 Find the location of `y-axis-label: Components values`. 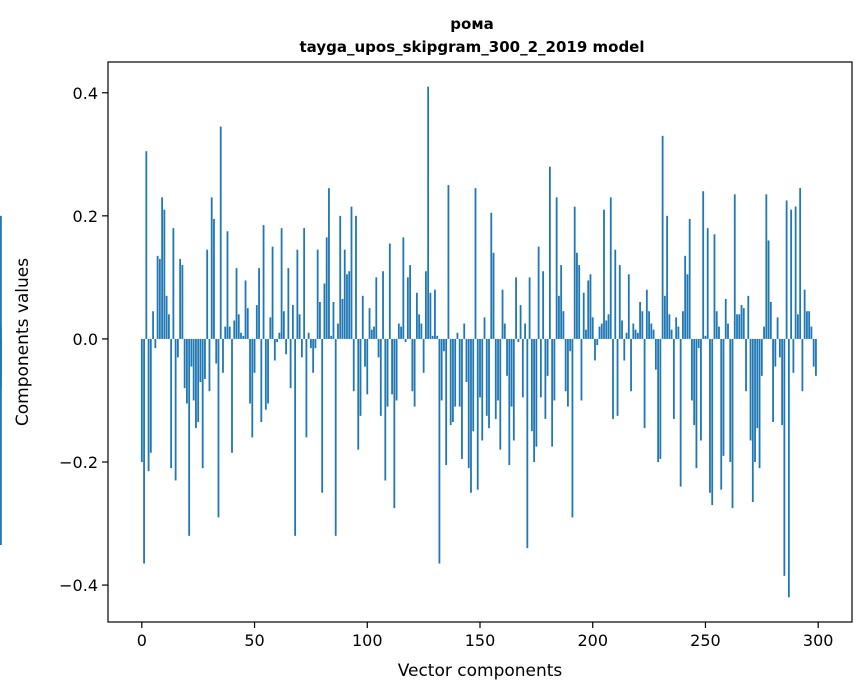

y-axis-label: Components values is located at coordinates (23, 342).